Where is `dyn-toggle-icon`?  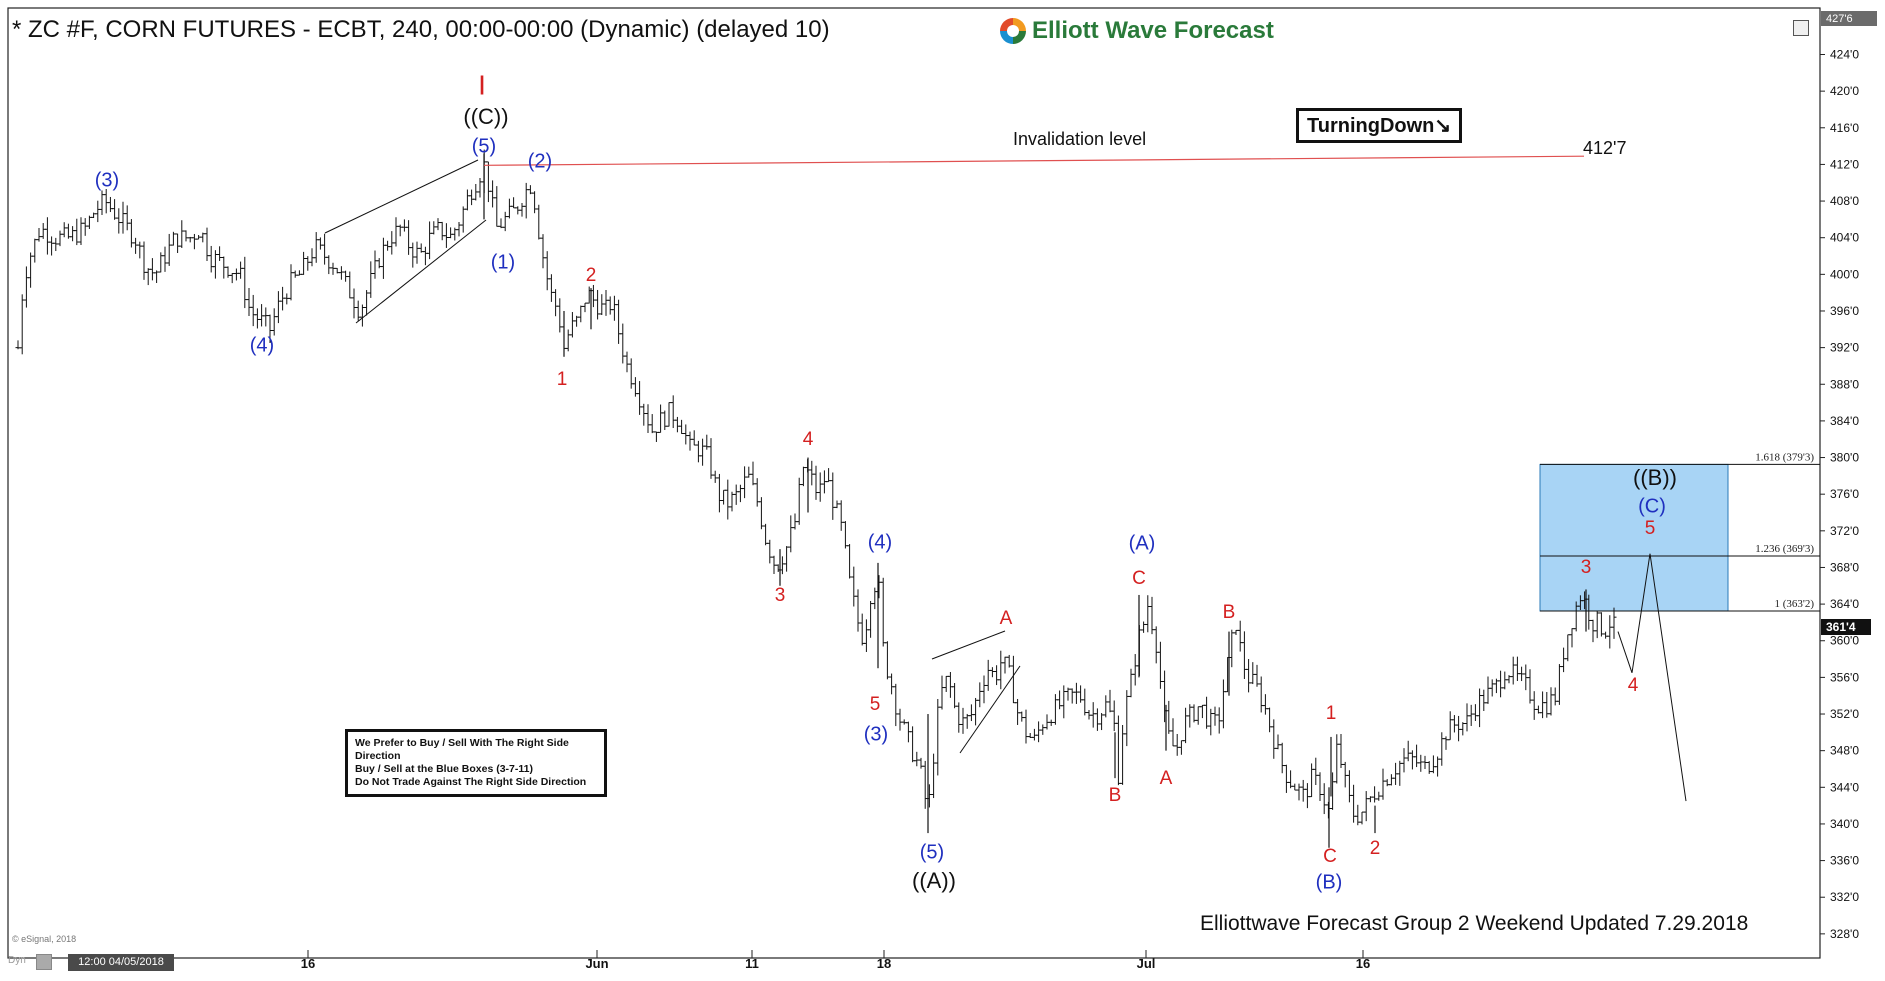
dyn-toggle-icon is located at coordinates (44, 962).